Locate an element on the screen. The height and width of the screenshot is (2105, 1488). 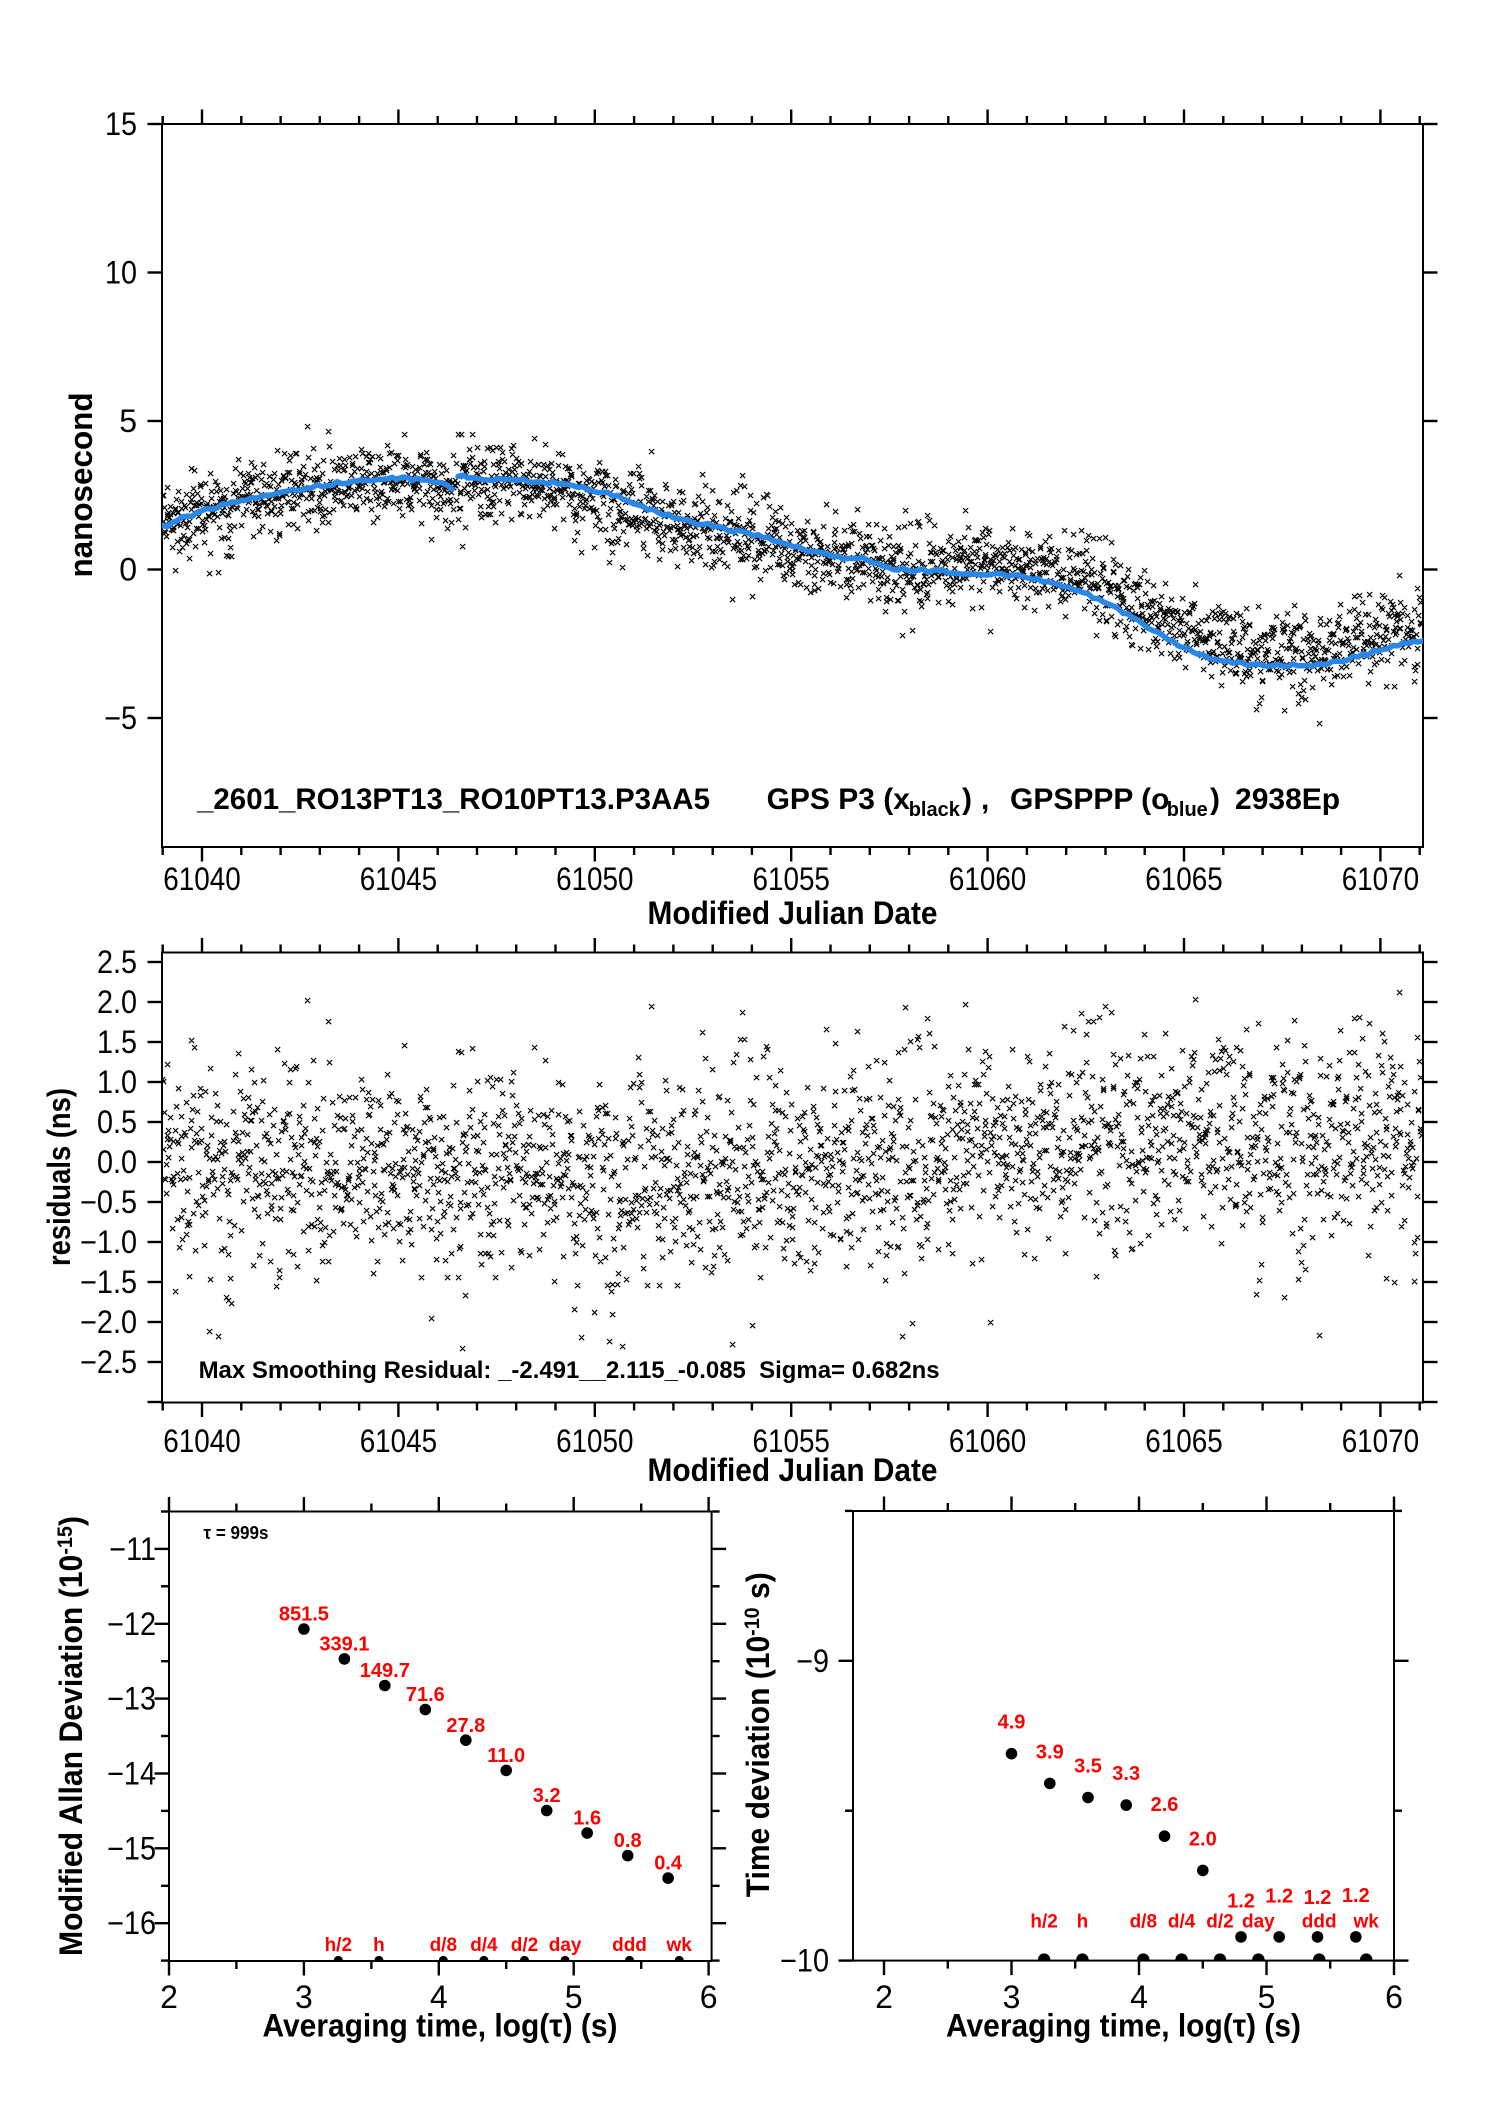
svg-text: 11.0 is located at coordinates (506, 1756).